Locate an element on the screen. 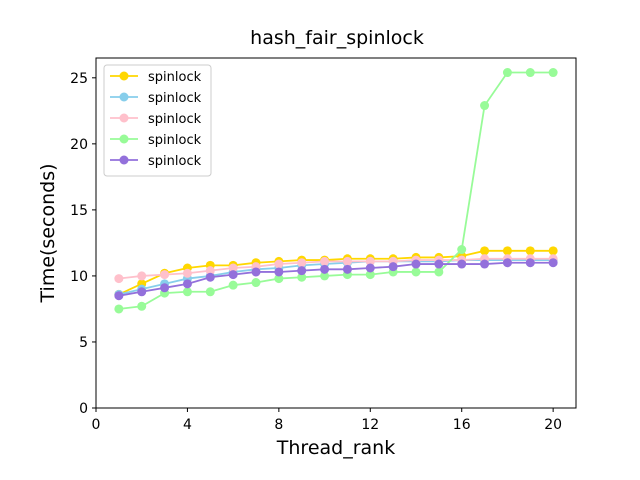 The image size is (640, 480). x-tick-label: 4 is located at coordinates (187, 425).